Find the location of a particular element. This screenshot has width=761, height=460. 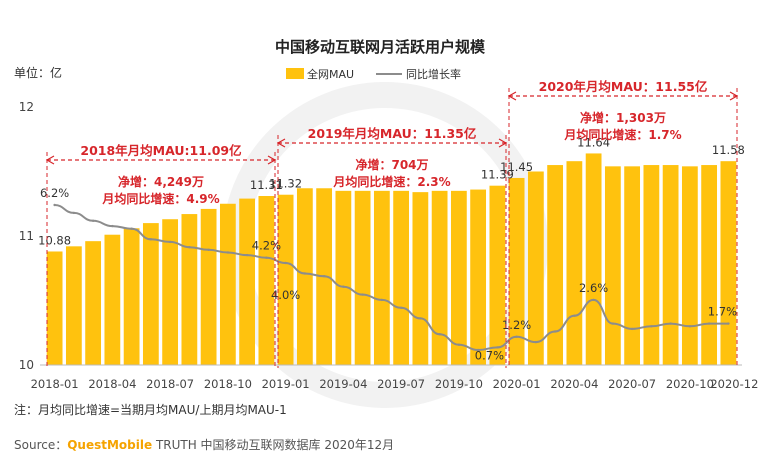

bar-value-label-2020-12: 11.58 is located at coordinates (728, 150).